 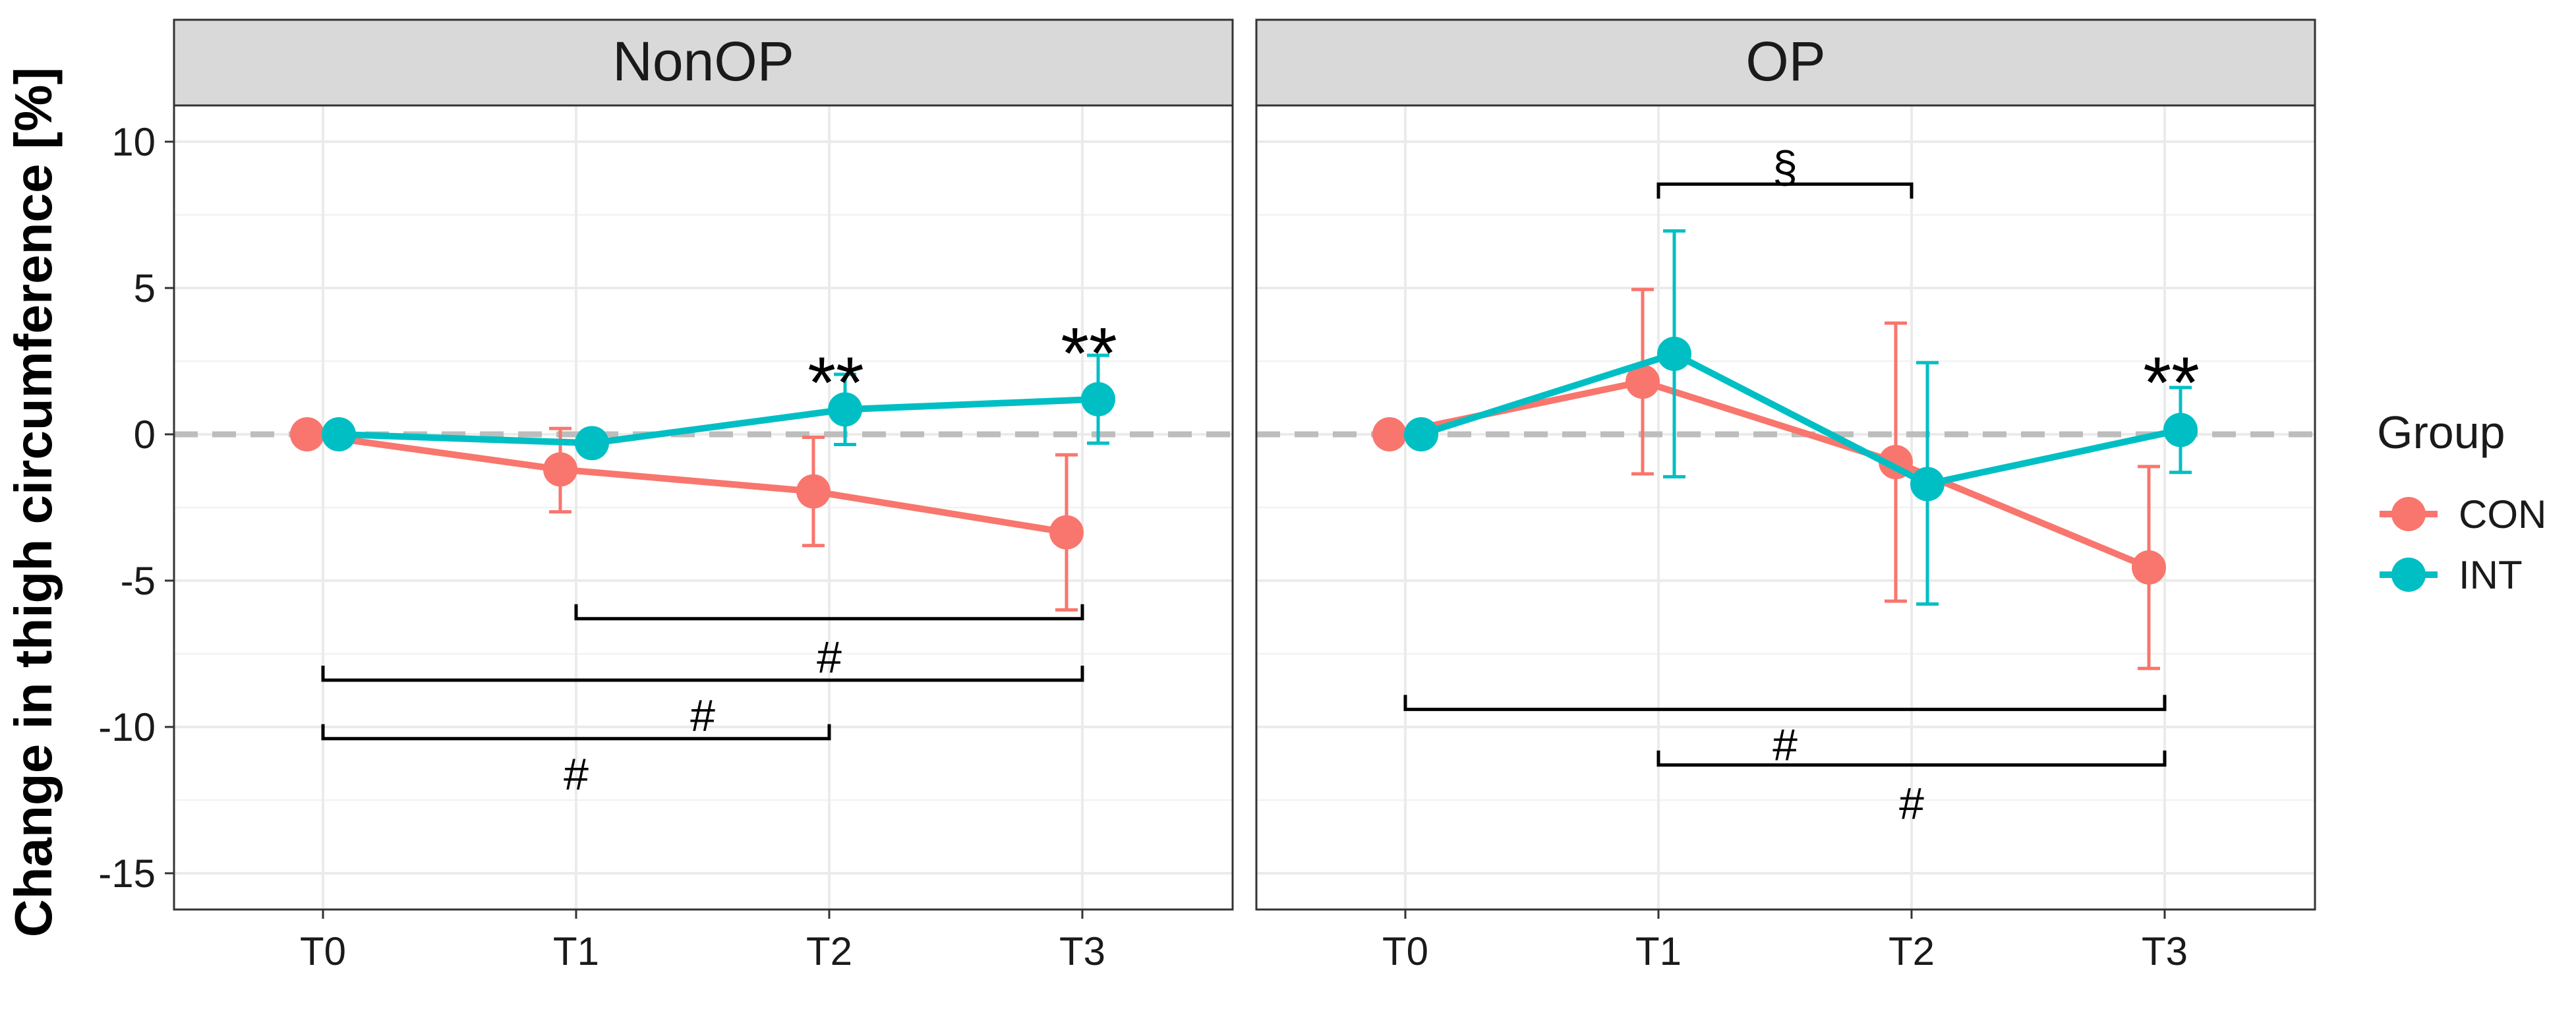 I want to click on facet-title: OP, so click(x=1785, y=61).